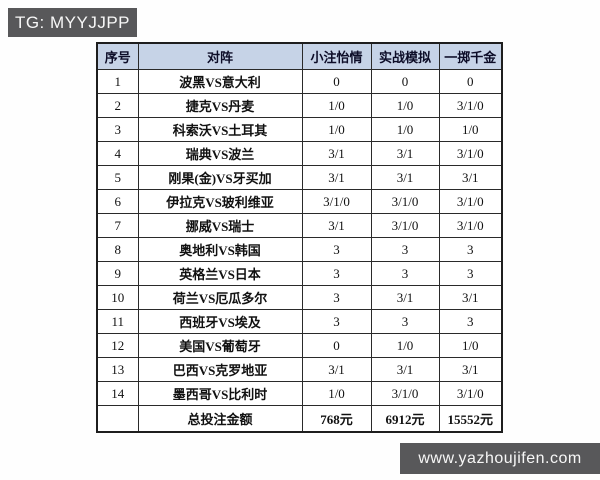 Image resolution: width=600 pixels, height=480 pixels. Describe the element at coordinates (336, 419) in the screenshot. I see `footer-total-small-bet: 768元` at that location.